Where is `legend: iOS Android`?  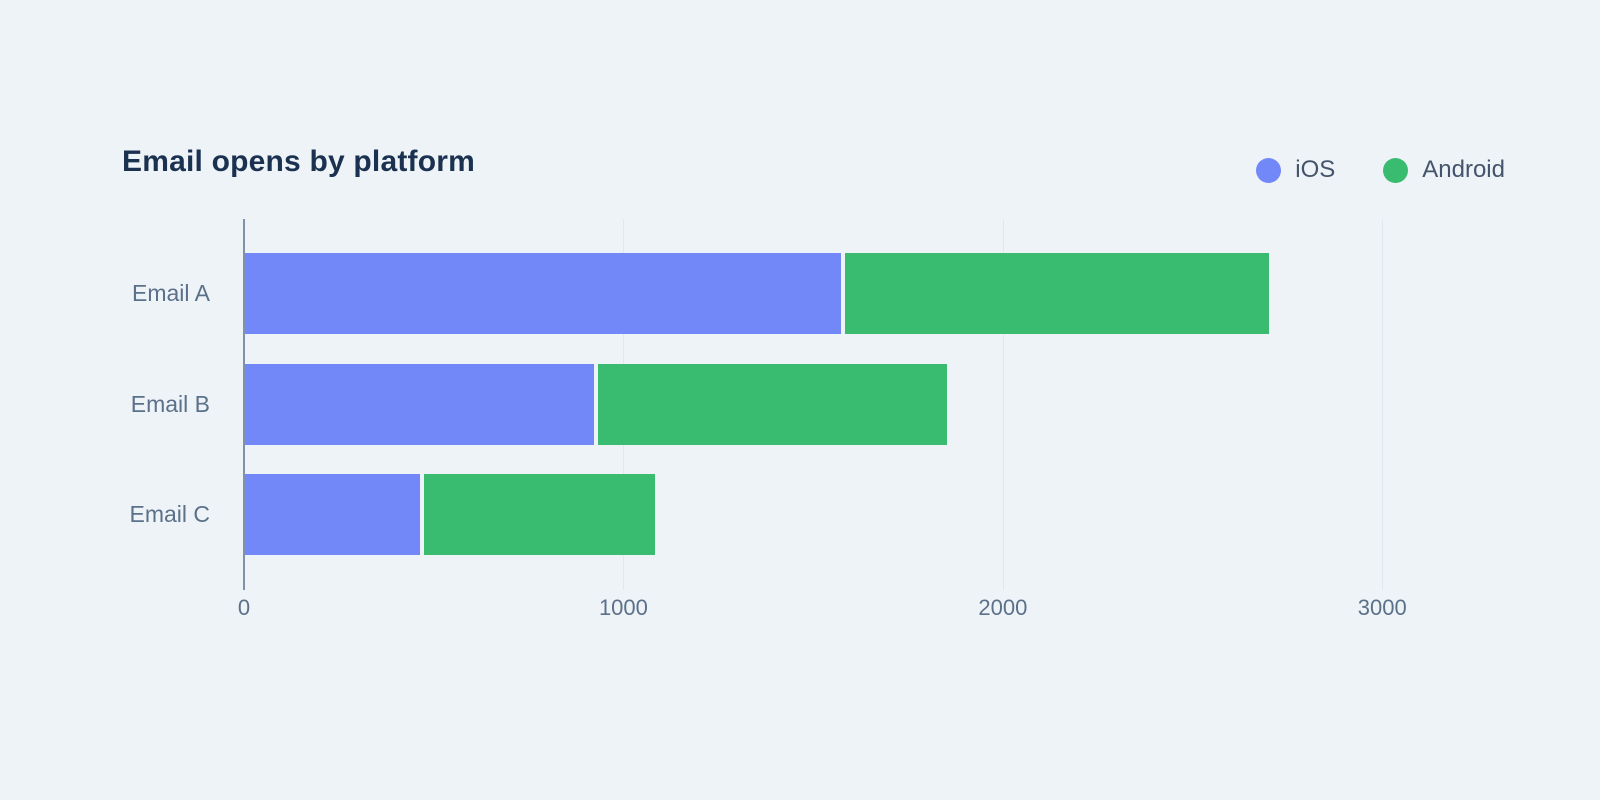
legend: iOS Android is located at coordinates (1380, 170).